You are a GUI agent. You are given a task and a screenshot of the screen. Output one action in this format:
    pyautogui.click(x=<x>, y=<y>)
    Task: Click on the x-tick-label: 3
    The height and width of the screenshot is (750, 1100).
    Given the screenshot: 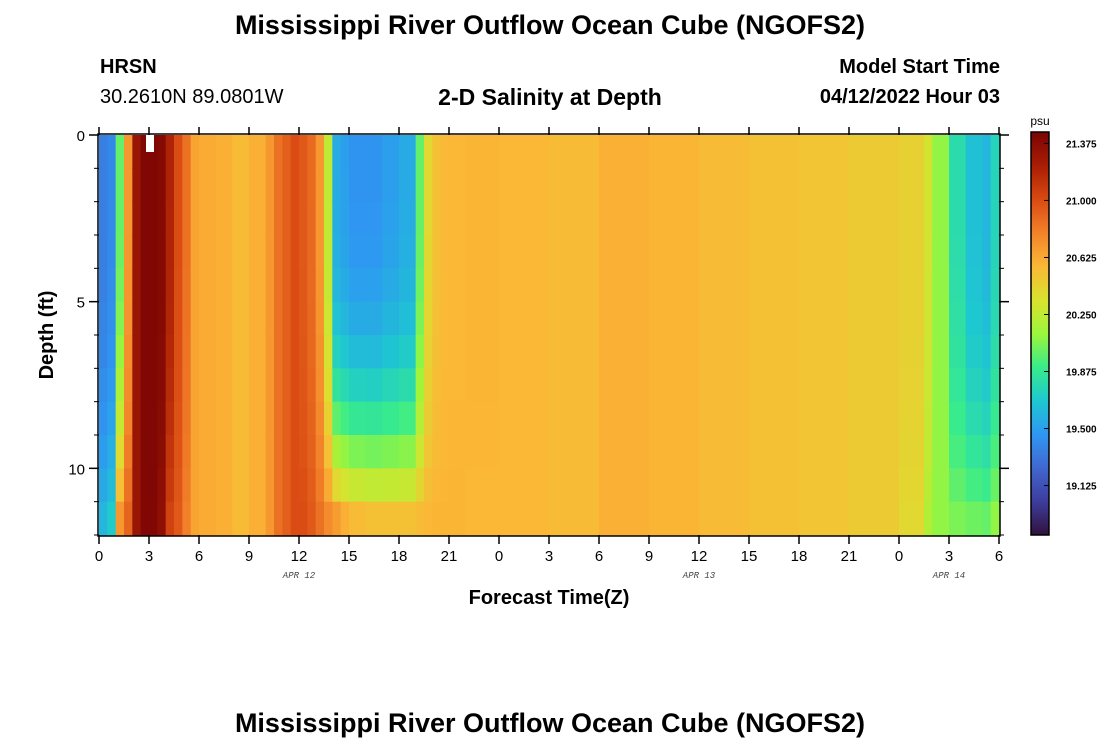 What is the action you would take?
    pyautogui.click(x=949, y=556)
    